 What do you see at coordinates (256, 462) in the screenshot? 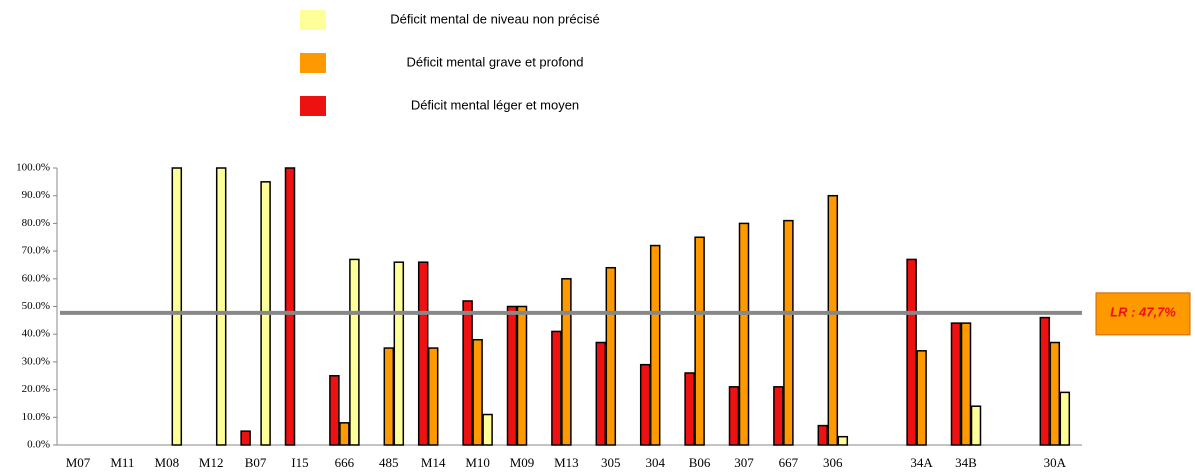
I see `x-tick-label: B07` at bounding box center [256, 462].